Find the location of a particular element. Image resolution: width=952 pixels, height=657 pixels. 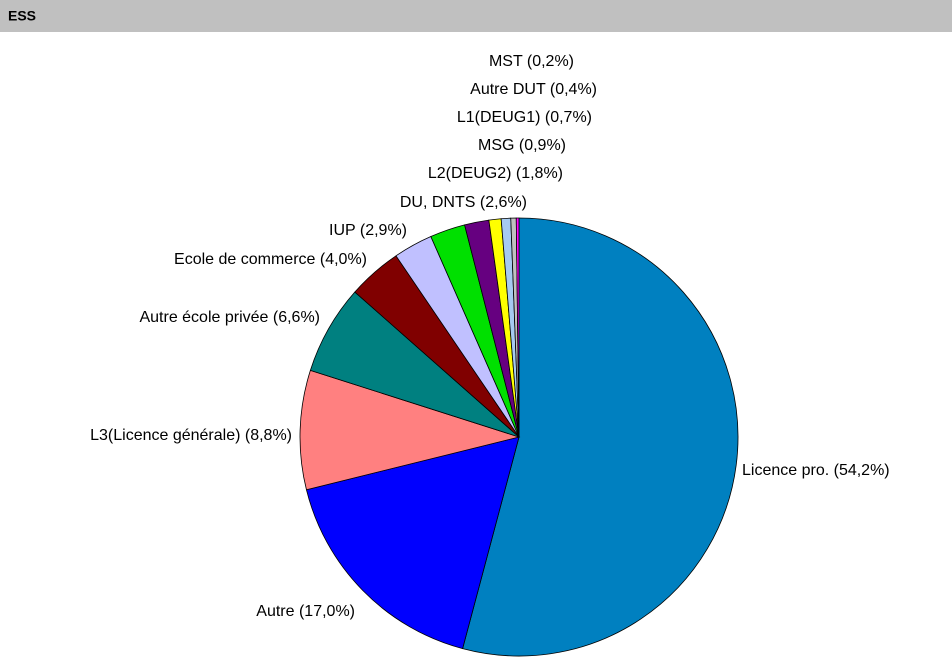

chart-title: ESS is located at coordinates (22, 16).